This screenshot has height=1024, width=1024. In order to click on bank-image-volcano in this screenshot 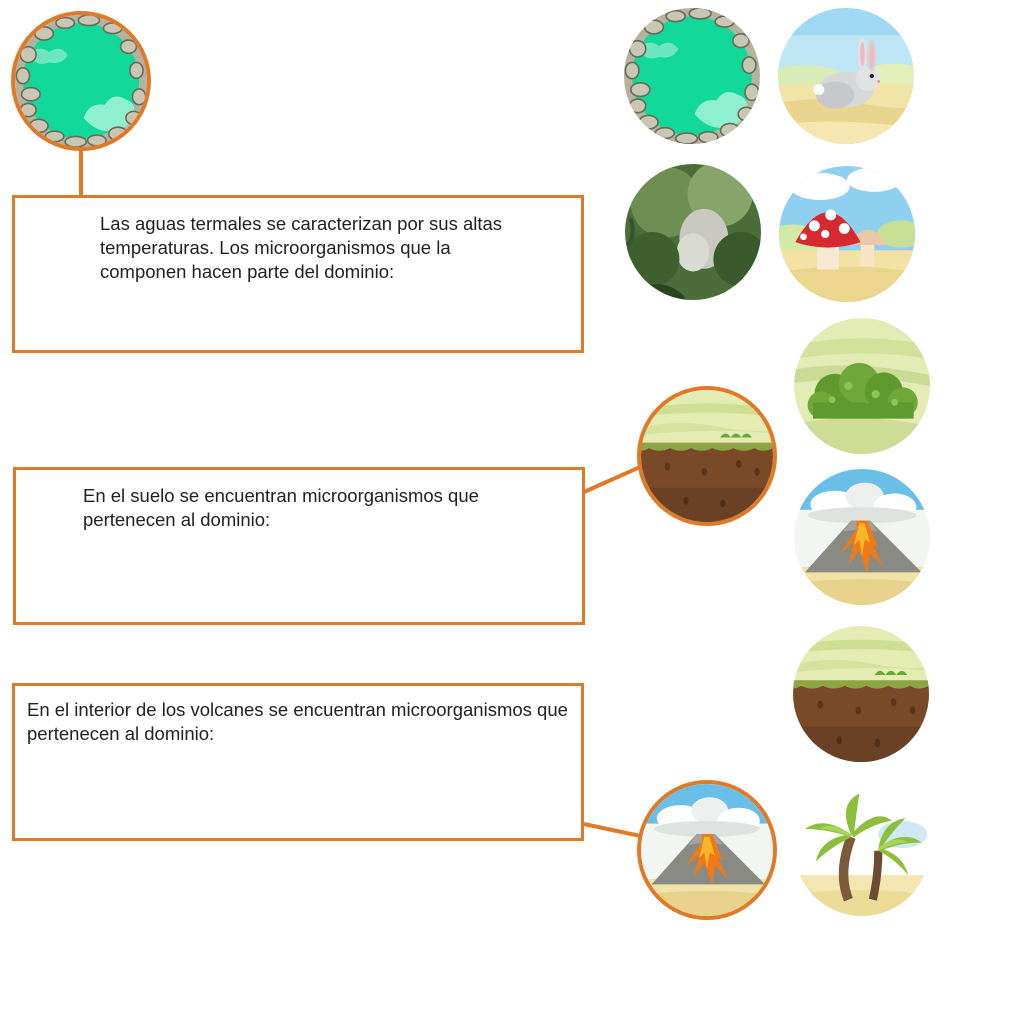, I will do `click(862, 537)`.